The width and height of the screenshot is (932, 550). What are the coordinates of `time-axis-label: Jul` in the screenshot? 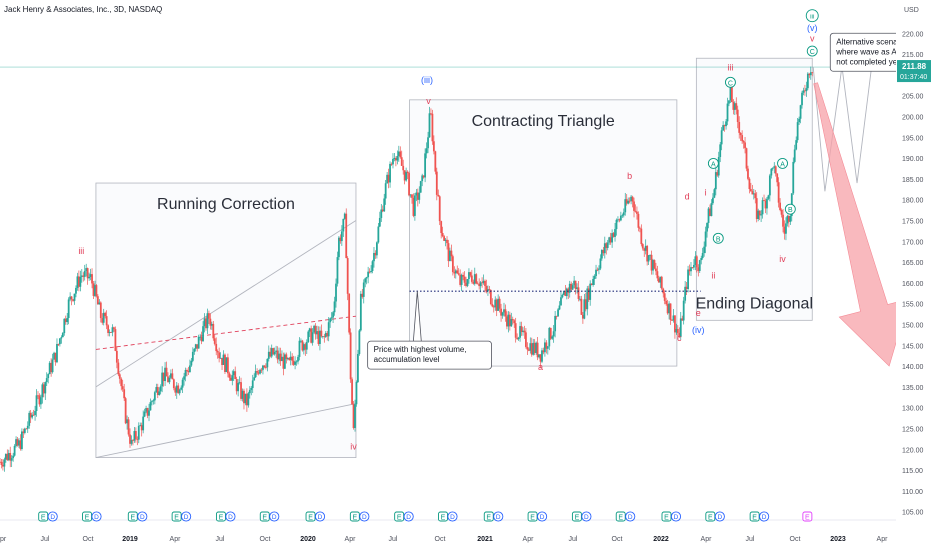 It's located at (573, 539).